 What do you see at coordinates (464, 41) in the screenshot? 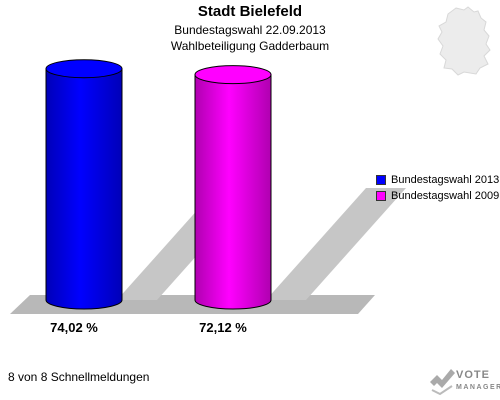
I see `germany-map-icon` at bounding box center [464, 41].